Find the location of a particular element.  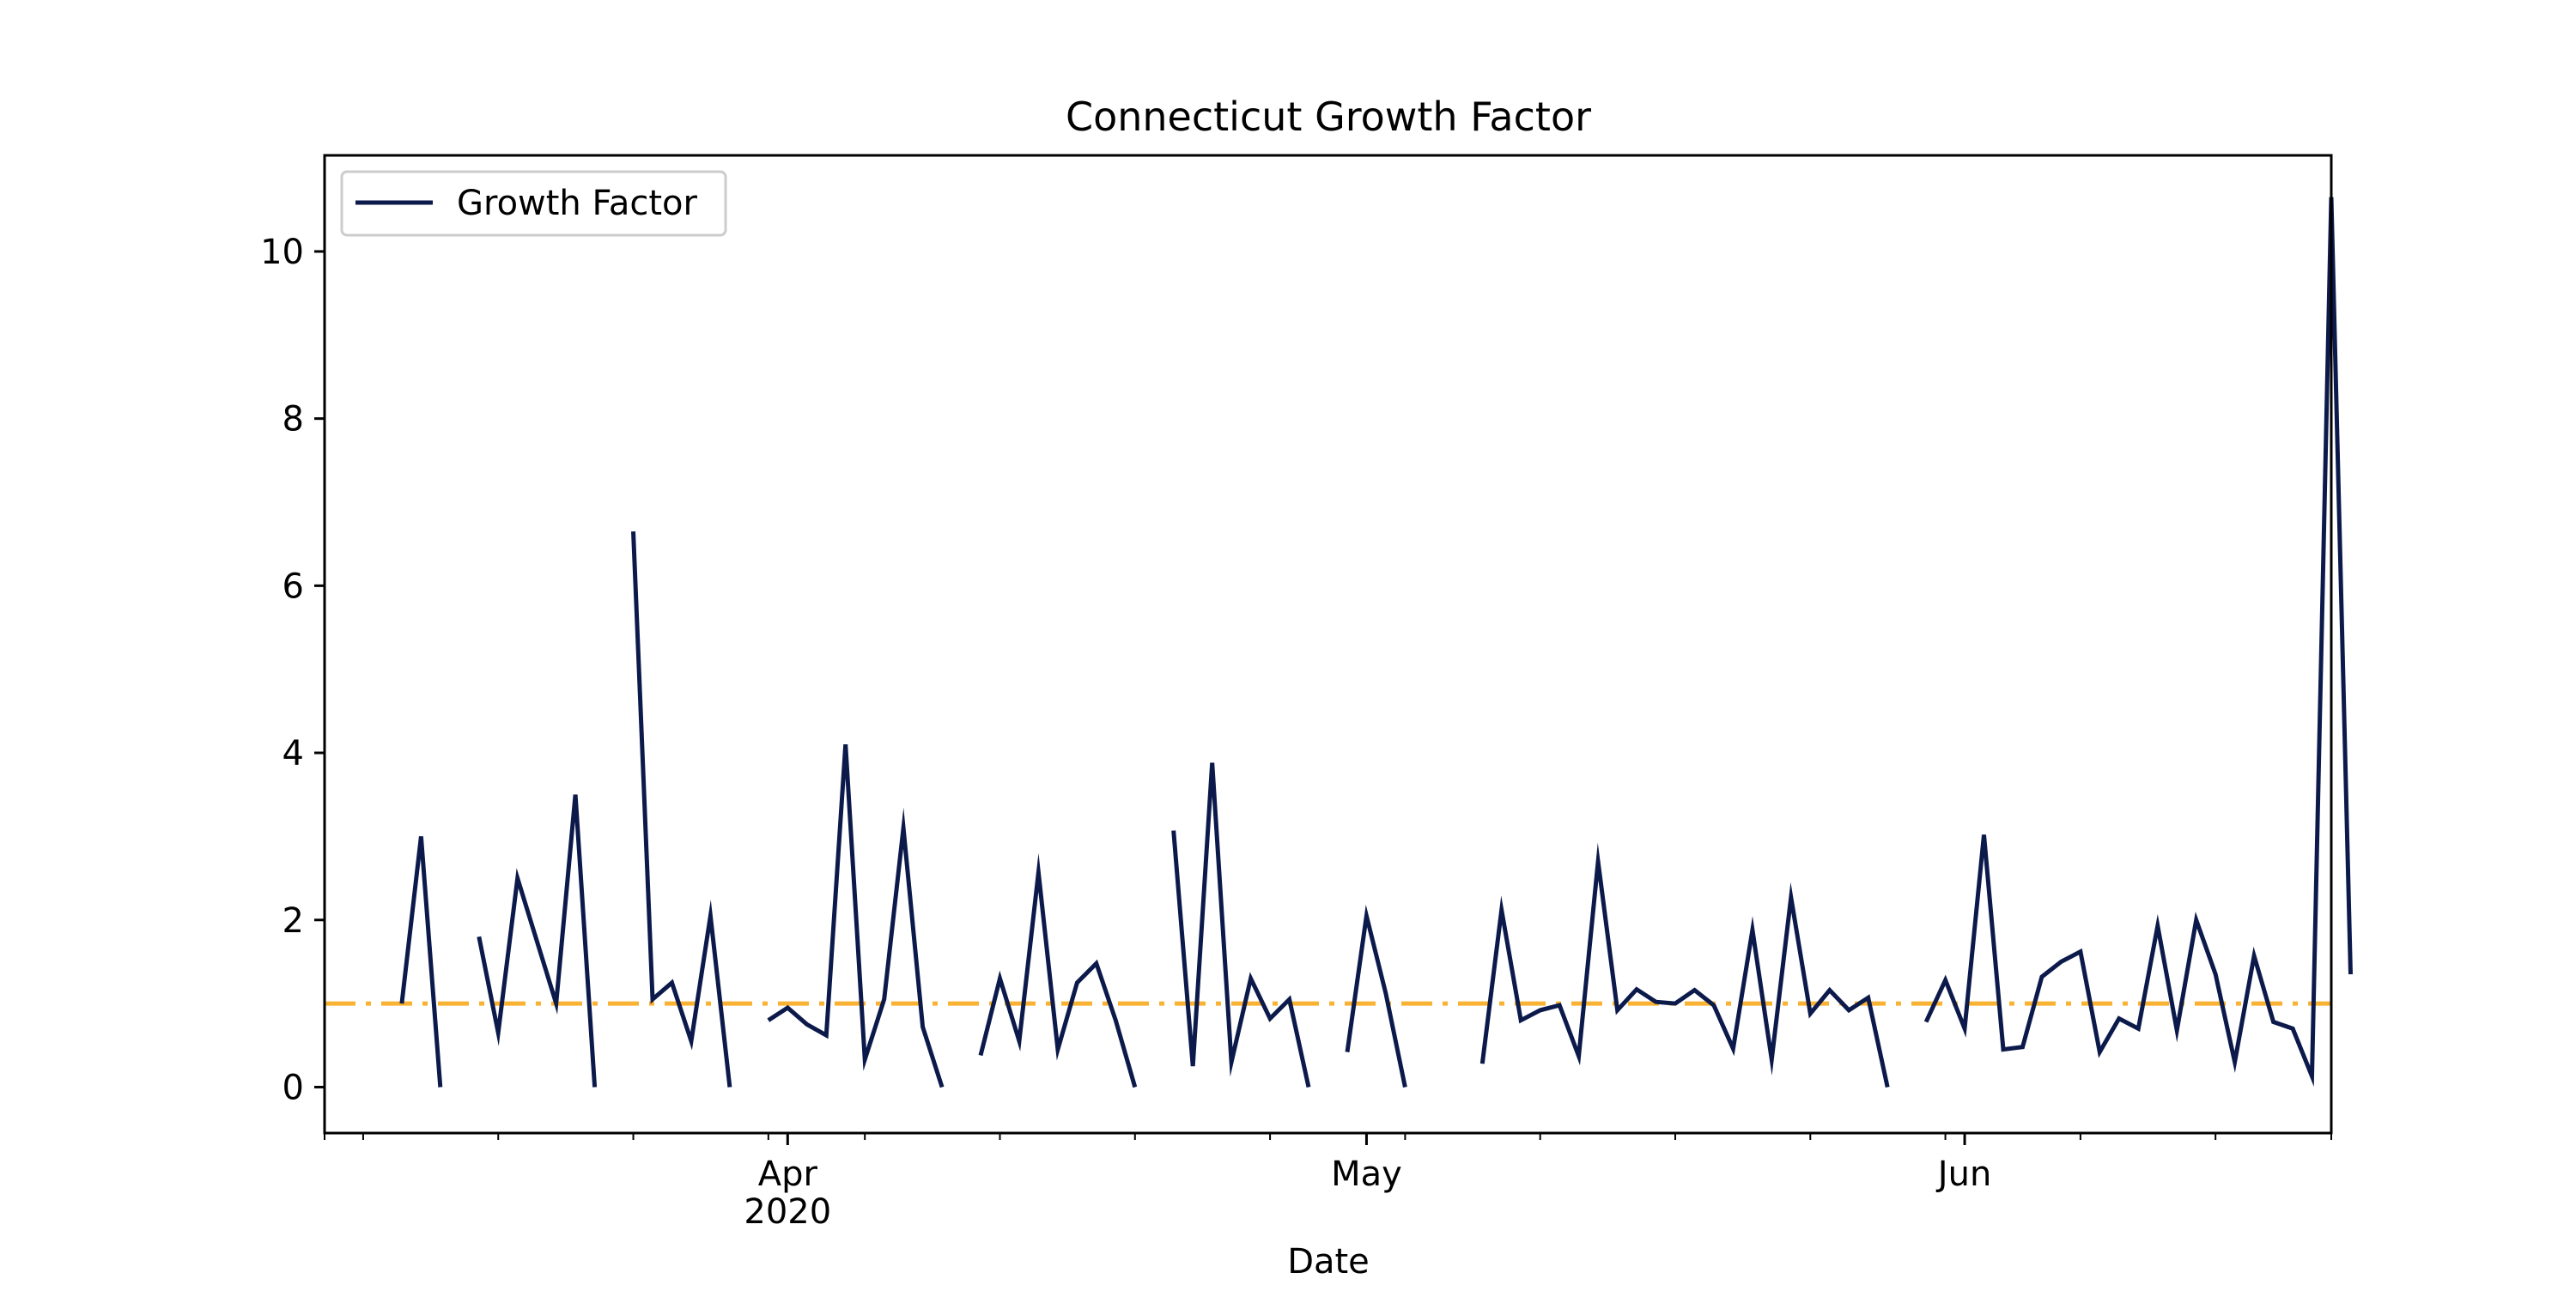

y-tick-label: 0 is located at coordinates (293, 1088).